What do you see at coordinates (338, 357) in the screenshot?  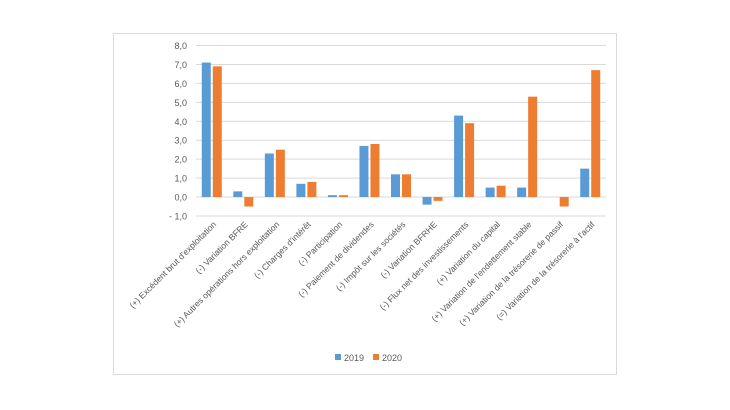 I see `legend-swatch-2019` at bounding box center [338, 357].